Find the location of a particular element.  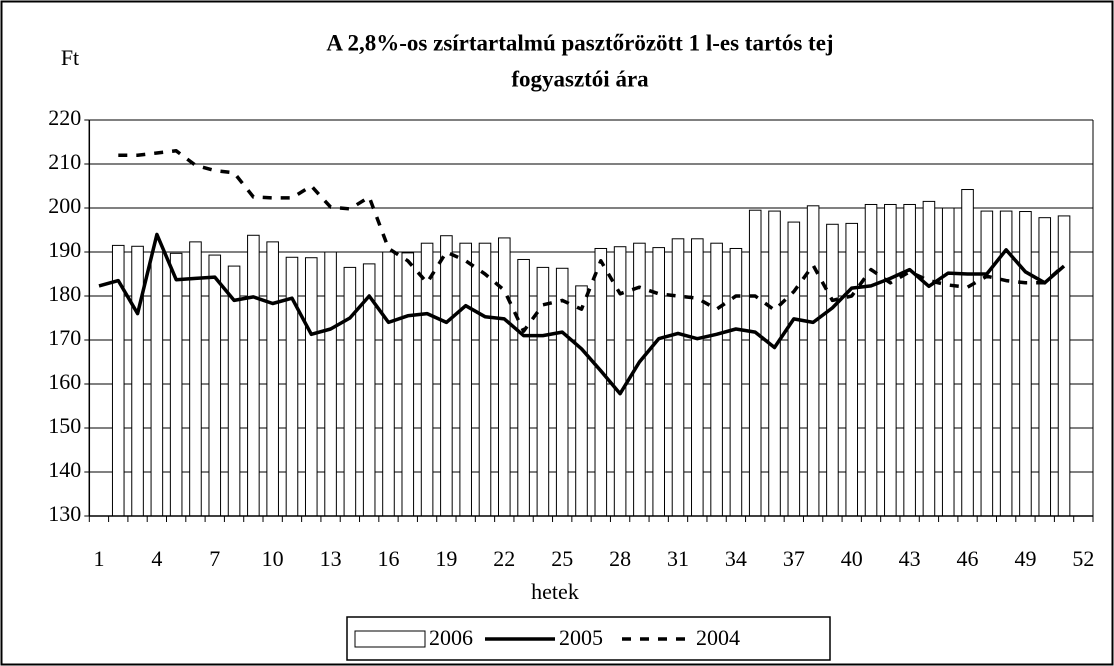

x-tick-label: 19 is located at coordinates (446, 558).